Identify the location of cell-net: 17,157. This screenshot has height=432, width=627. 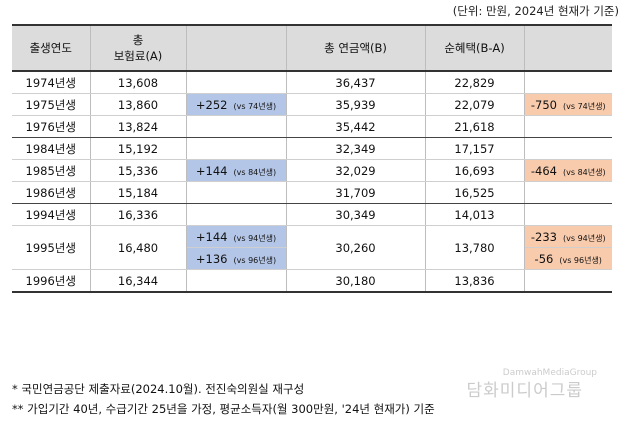
(474, 148).